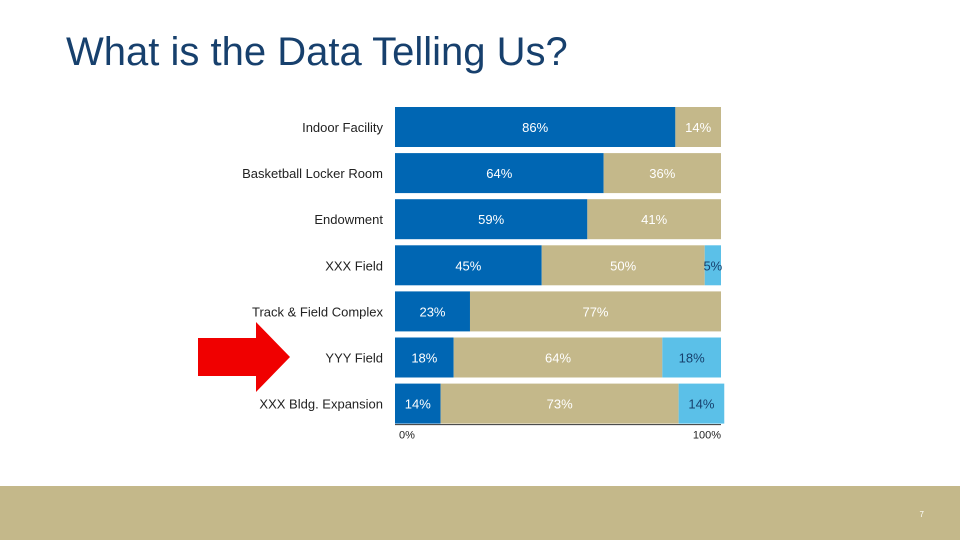 This screenshot has width=960, height=540. What do you see at coordinates (707, 436) in the screenshot?
I see `x-tick-label: 100%` at bounding box center [707, 436].